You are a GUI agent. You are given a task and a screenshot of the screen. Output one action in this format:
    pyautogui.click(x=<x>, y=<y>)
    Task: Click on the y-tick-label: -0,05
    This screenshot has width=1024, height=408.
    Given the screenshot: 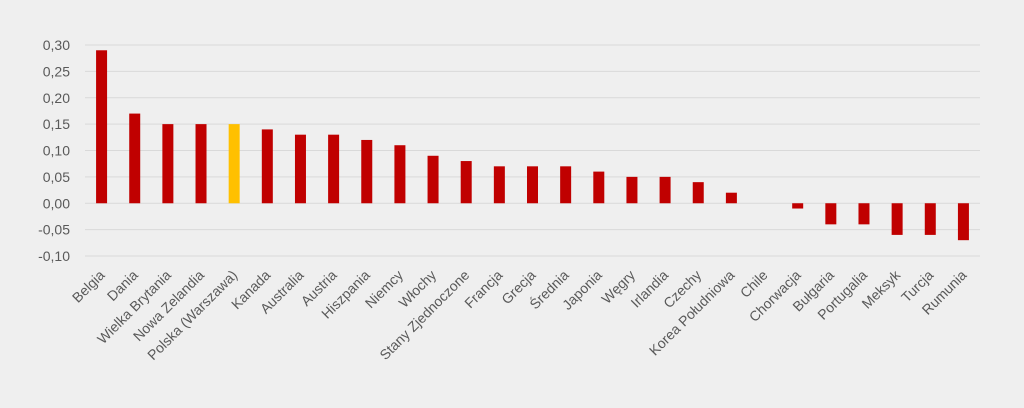 What is the action you would take?
    pyautogui.click(x=54, y=230)
    